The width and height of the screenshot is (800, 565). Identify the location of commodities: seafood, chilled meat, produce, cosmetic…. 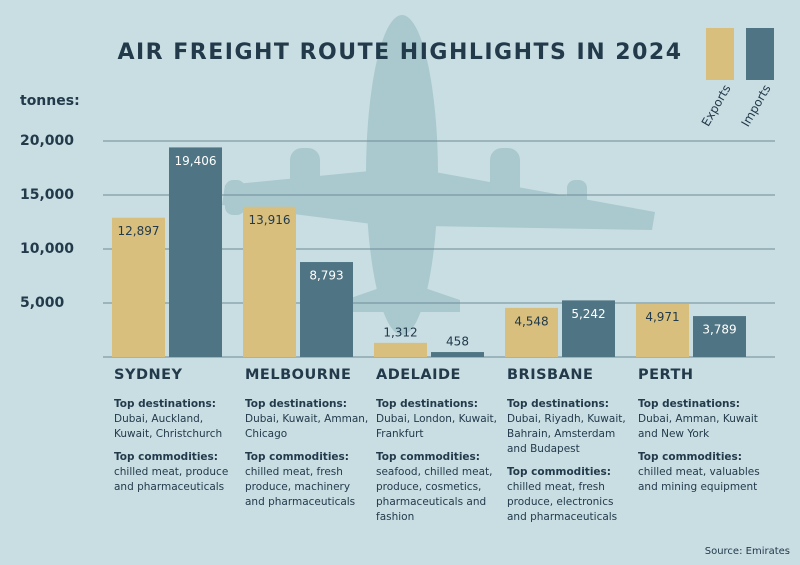
(434, 494).